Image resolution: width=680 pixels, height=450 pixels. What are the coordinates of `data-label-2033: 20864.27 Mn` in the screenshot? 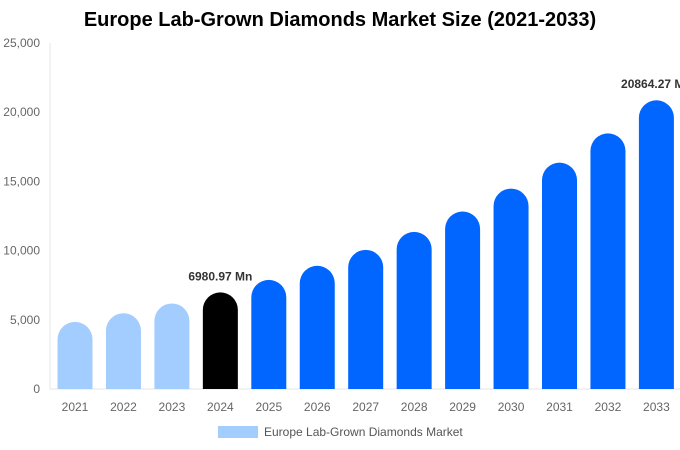 It's located at (650, 84).